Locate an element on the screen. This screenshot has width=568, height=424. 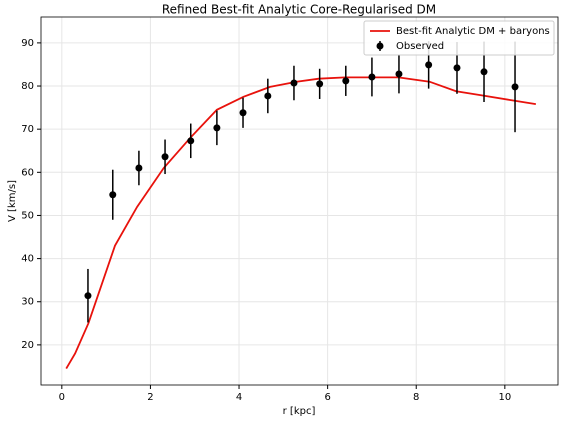
x-tick-label: 4 is located at coordinates (239, 397).